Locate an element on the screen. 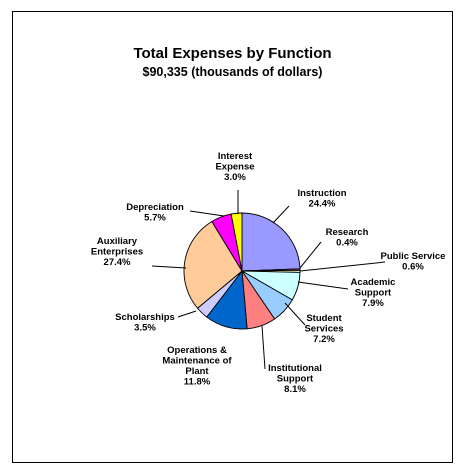  slice-label-operations-and-maintenance-of-plant: Operations & Maintenance of Plant 11.8% is located at coordinates (197, 366).